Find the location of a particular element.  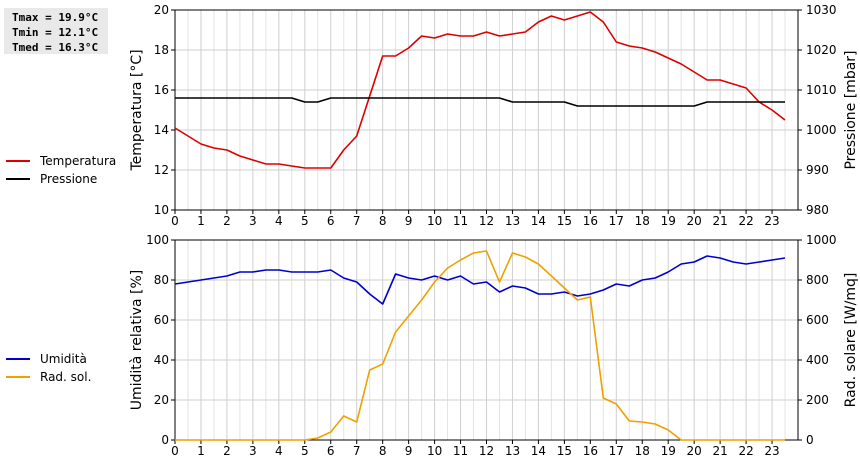

legend-swatch-radsol is located at coordinates (18, 377).